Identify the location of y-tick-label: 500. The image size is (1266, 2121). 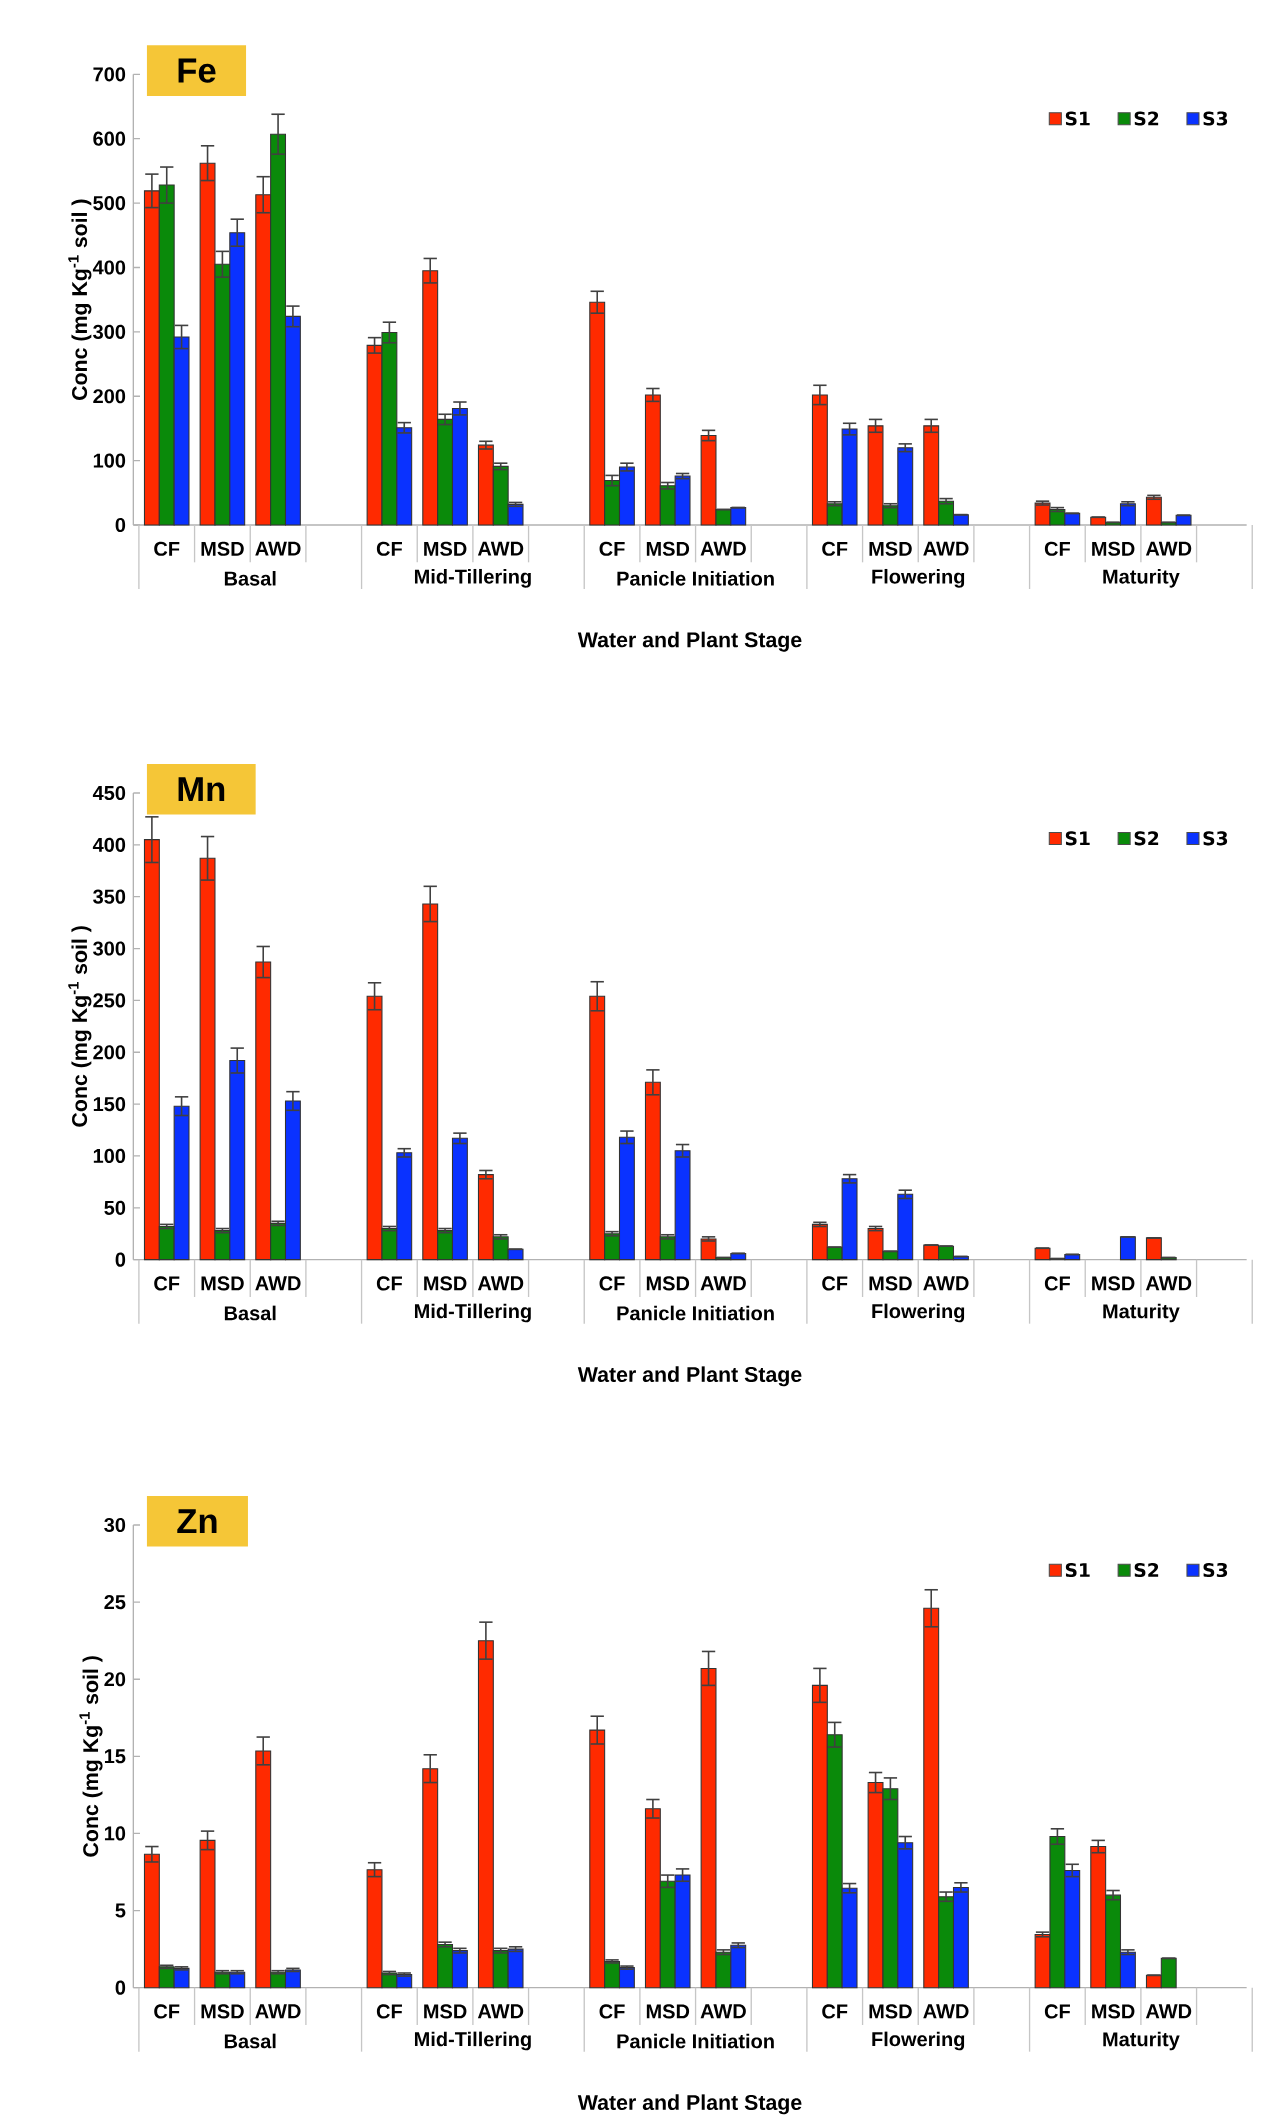
(109, 203).